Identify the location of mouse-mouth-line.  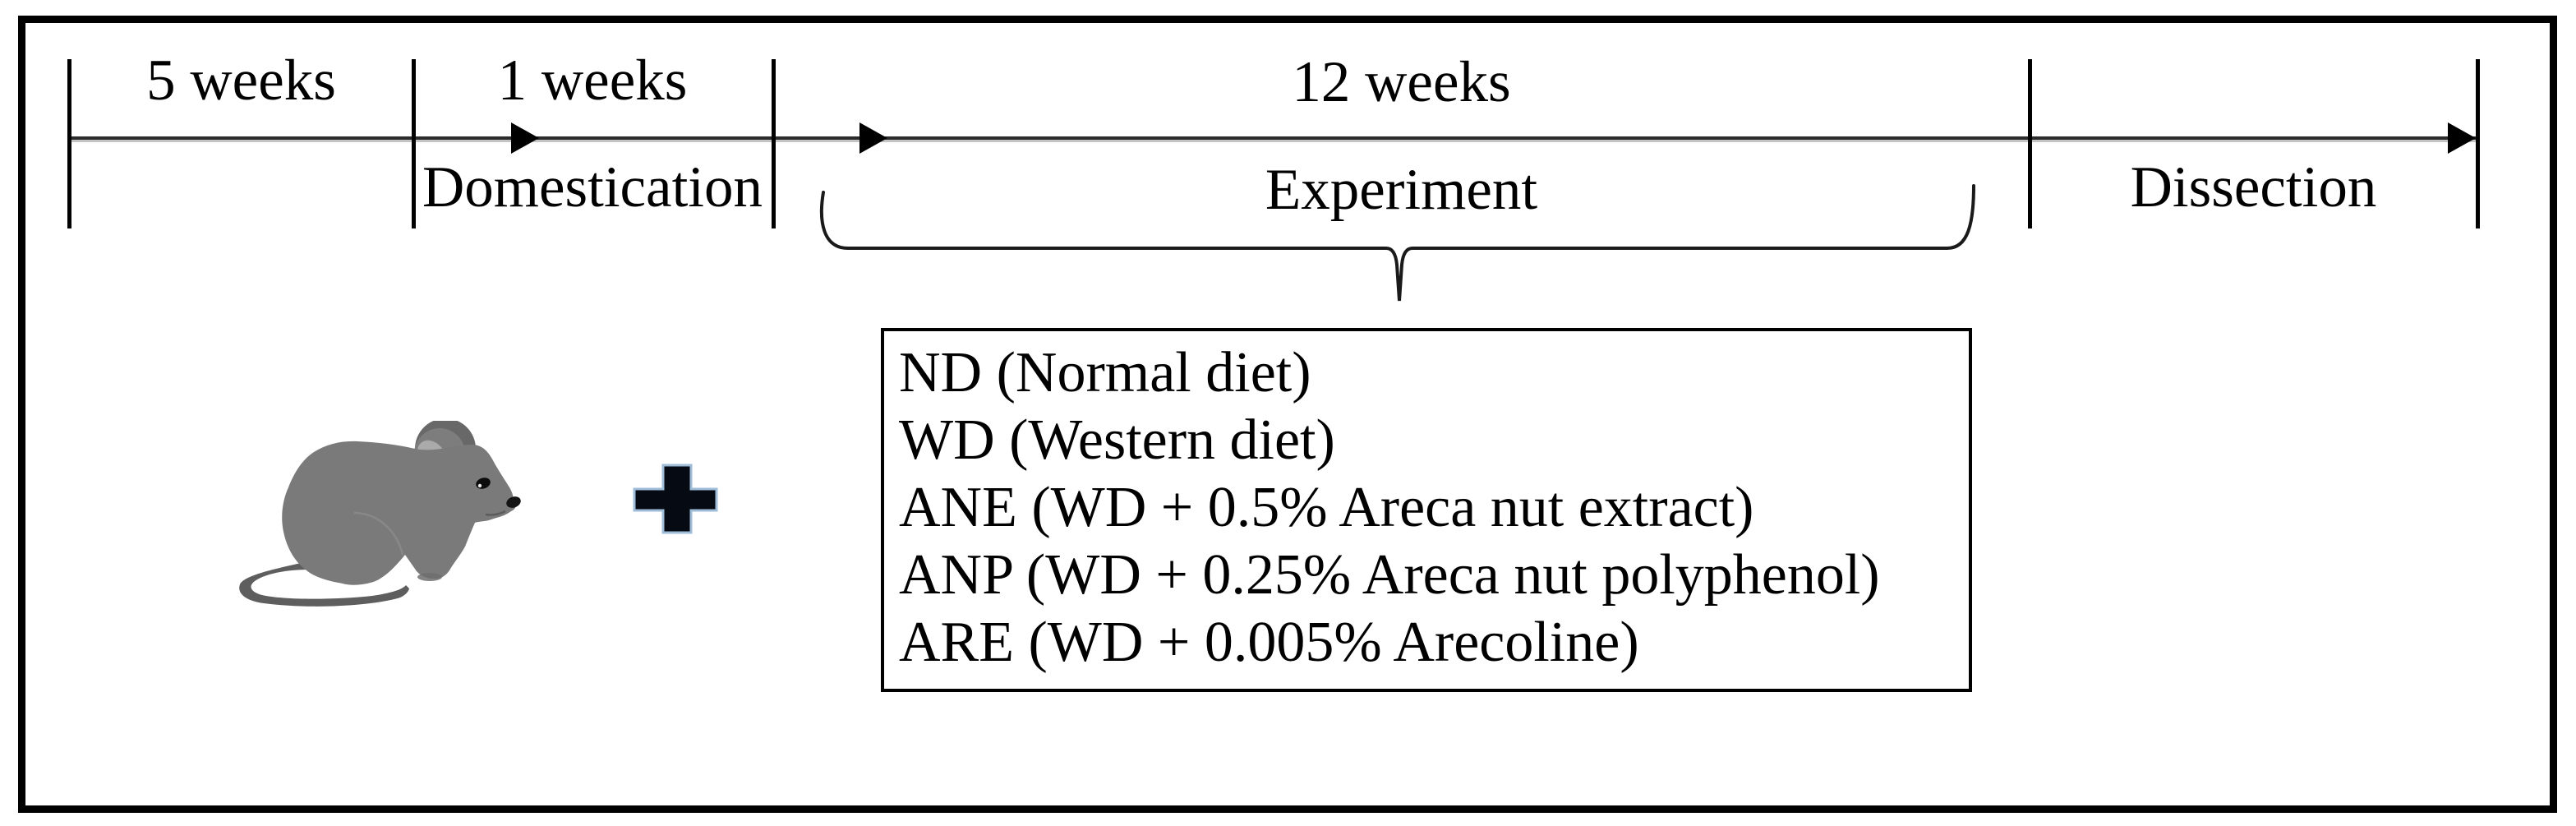
(495, 513).